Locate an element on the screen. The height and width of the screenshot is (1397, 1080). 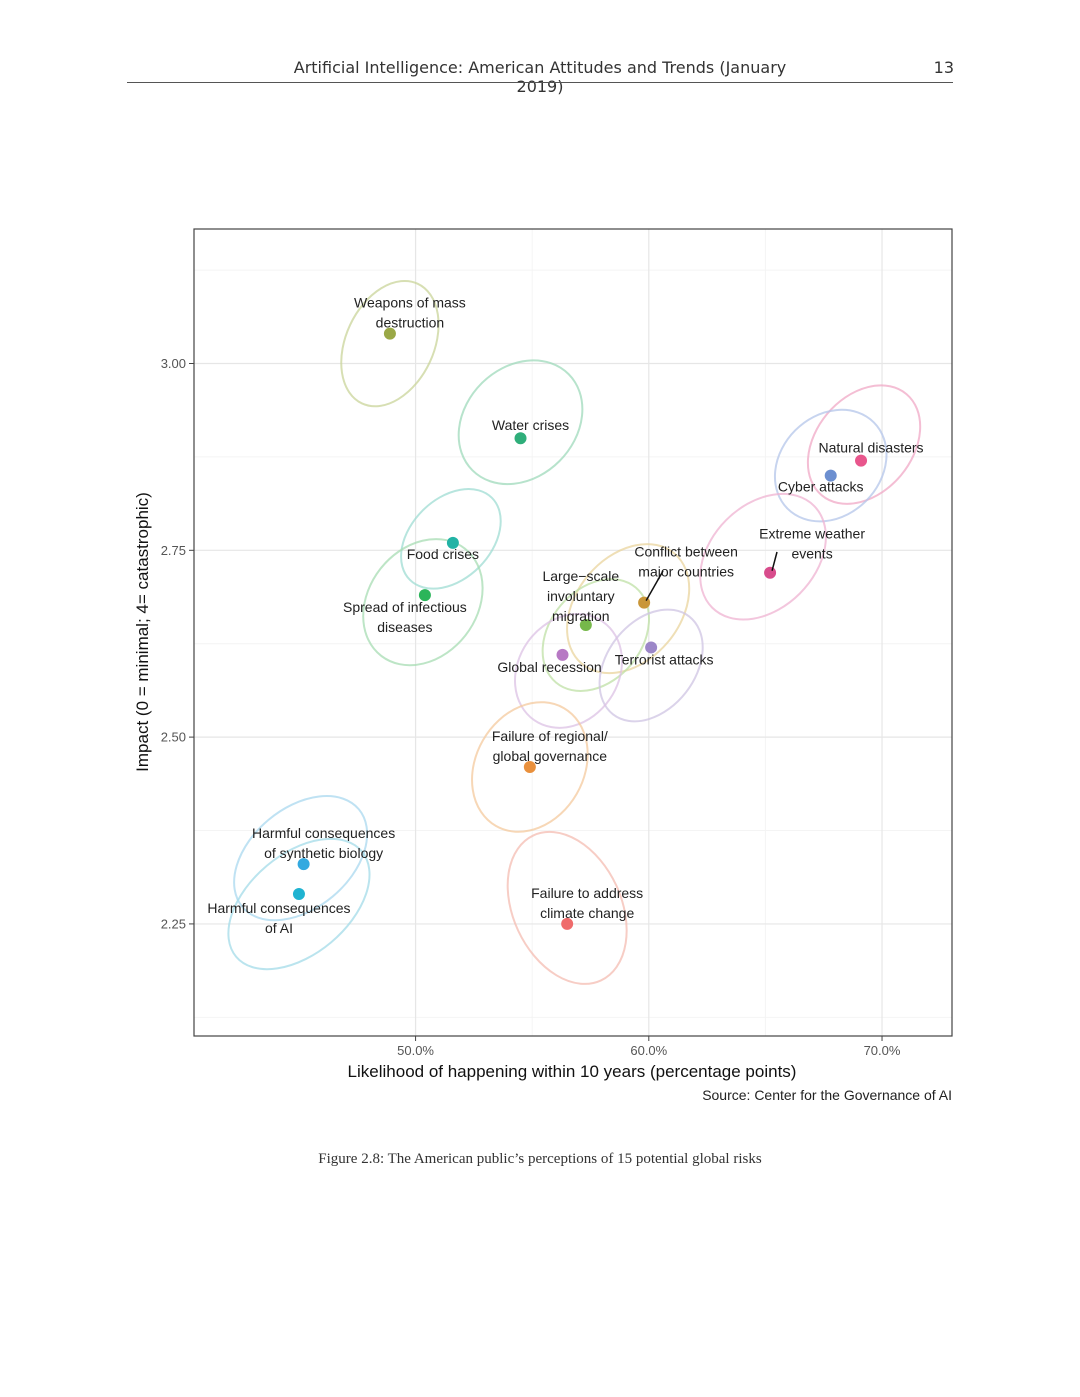
point-label: involuntary is located at coordinates (581, 596).